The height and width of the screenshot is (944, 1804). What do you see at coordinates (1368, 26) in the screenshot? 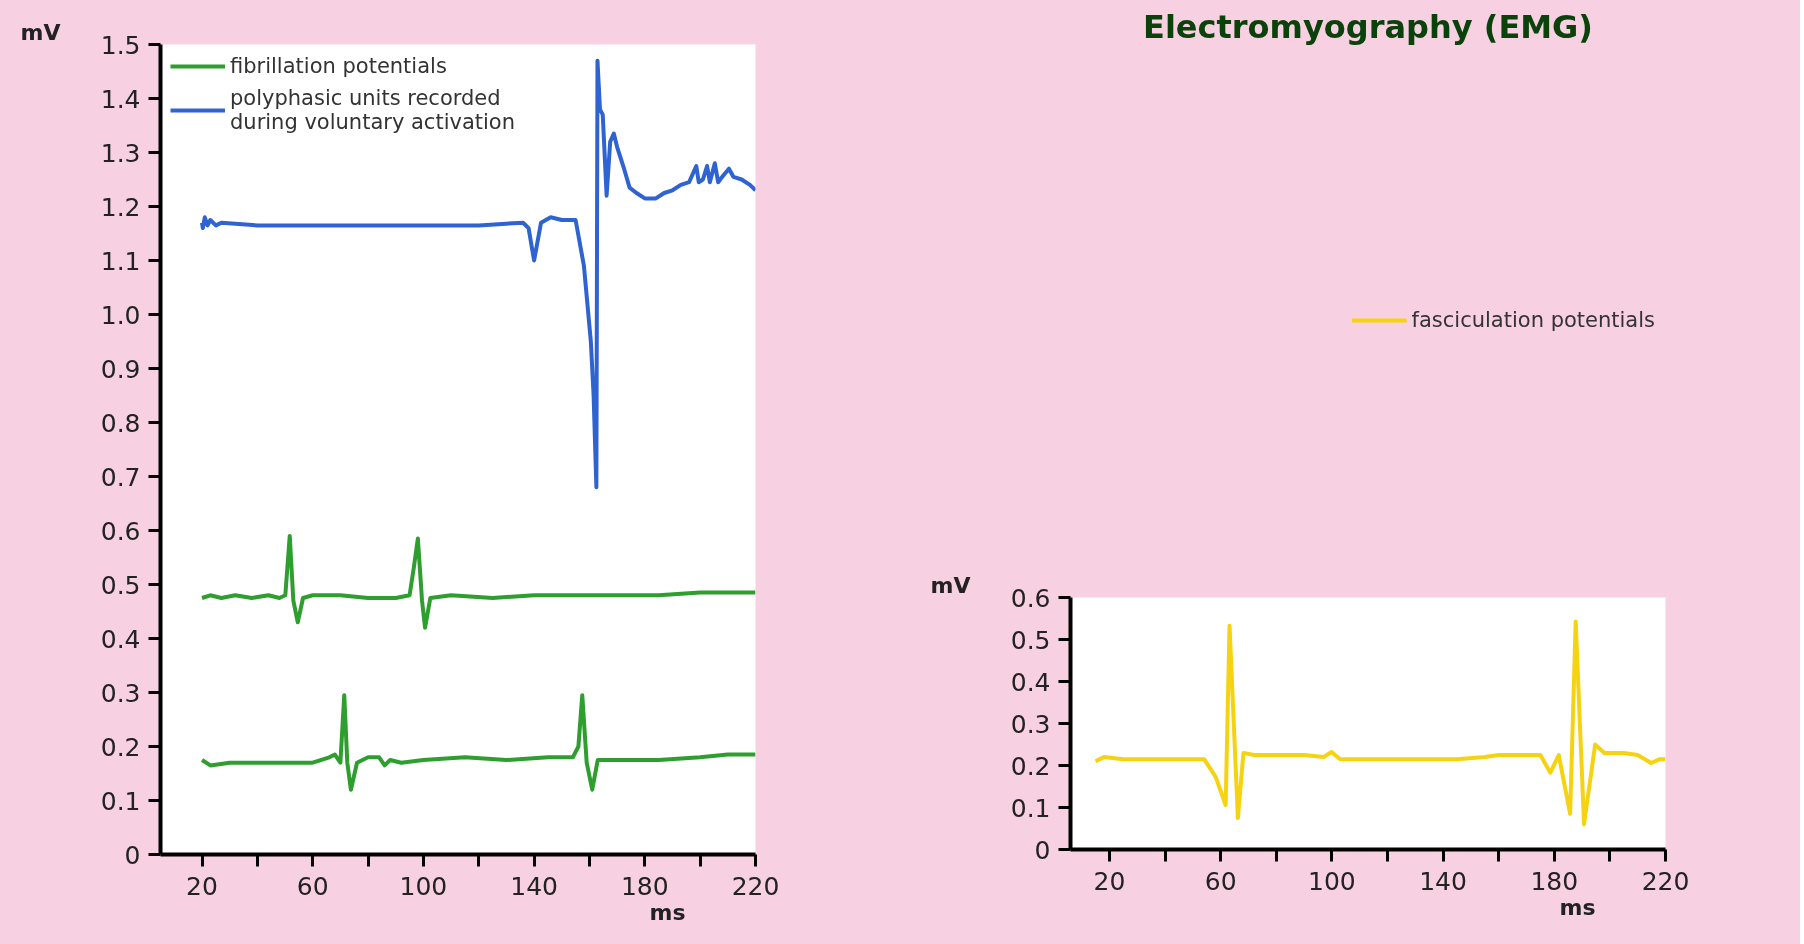
I see `chart-title: Electromyography (EMG)` at bounding box center [1368, 26].